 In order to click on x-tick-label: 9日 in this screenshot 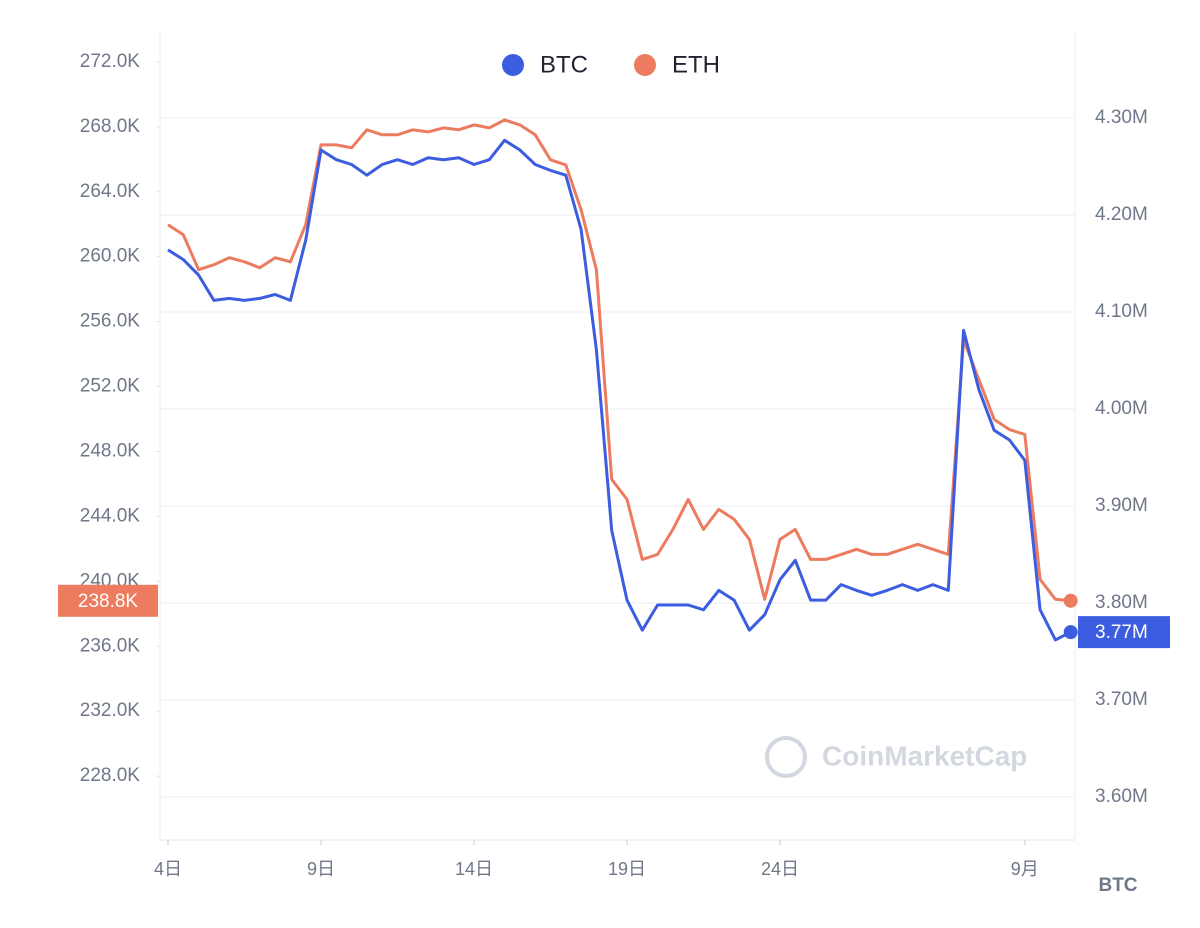, I will do `click(321, 869)`.